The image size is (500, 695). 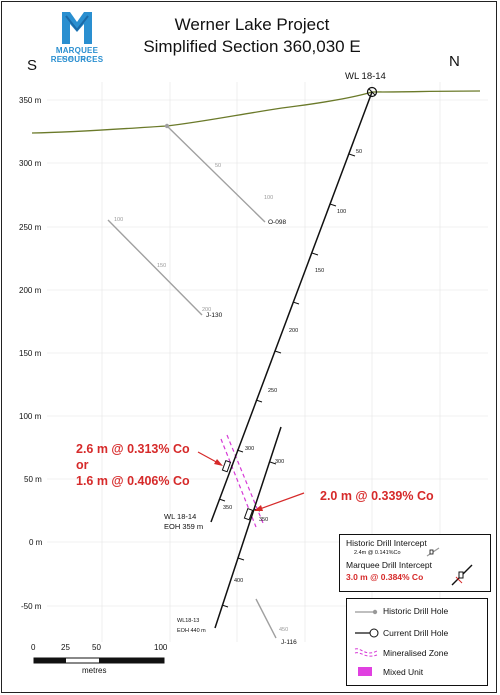 What do you see at coordinates (30, 416) in the screenshot?
I see `elevation-label: 100 m` at bounding box center [30, 416].